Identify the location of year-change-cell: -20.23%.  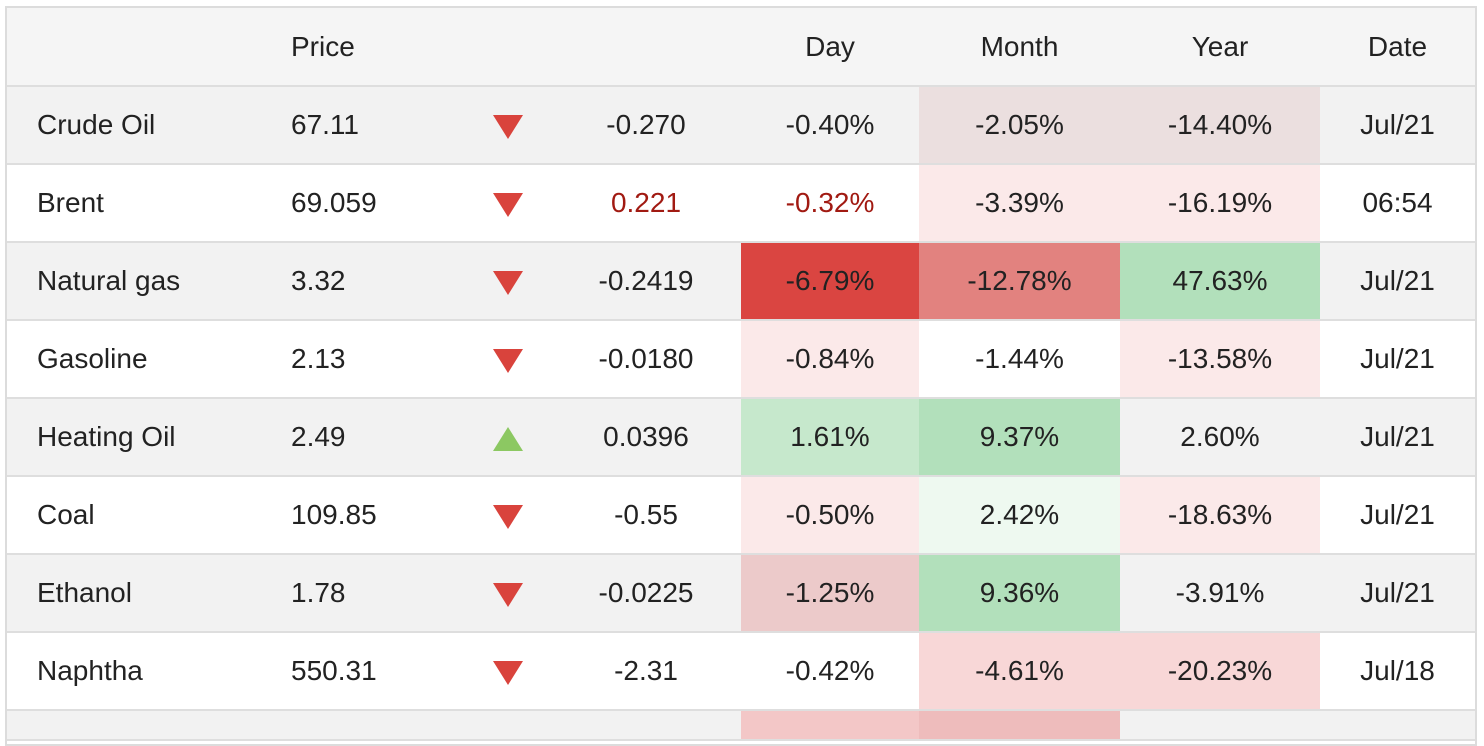
(1220, 671).